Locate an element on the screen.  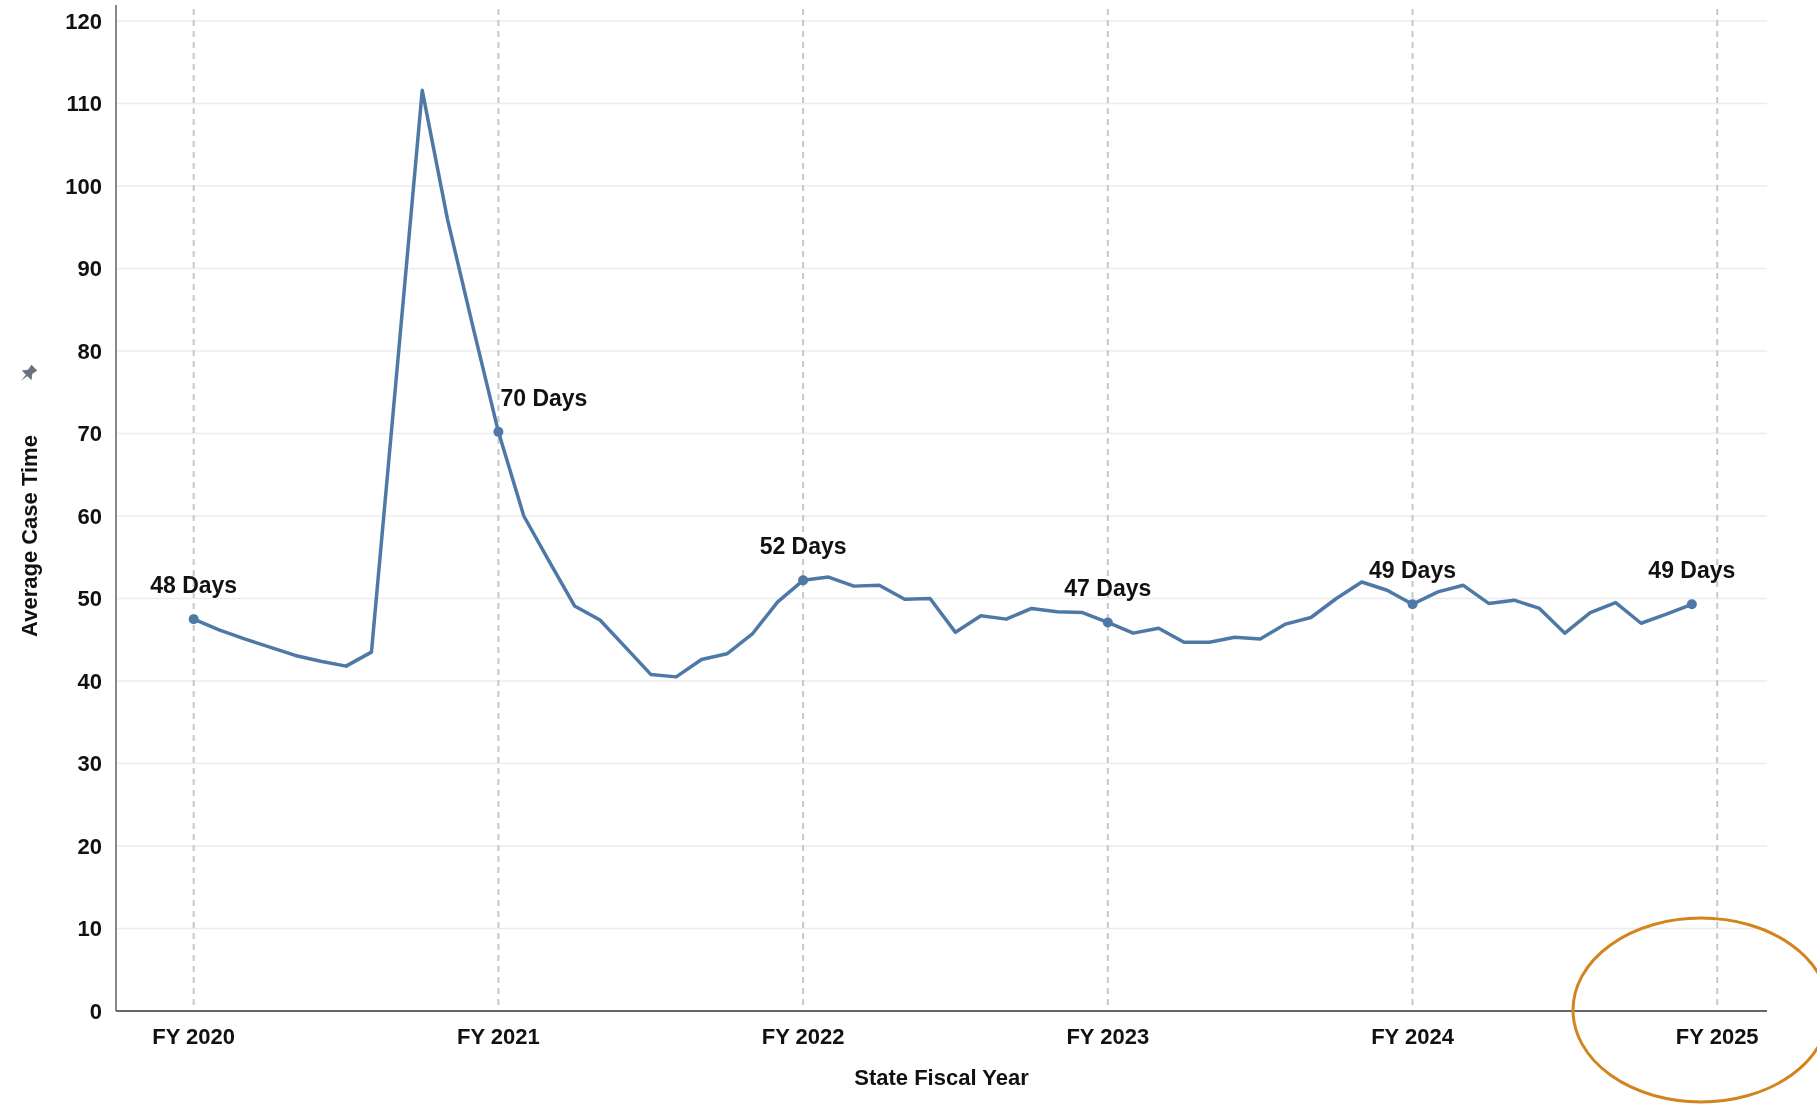
x-tick-label: FY 2020 is located at coordinates (194, 1036).